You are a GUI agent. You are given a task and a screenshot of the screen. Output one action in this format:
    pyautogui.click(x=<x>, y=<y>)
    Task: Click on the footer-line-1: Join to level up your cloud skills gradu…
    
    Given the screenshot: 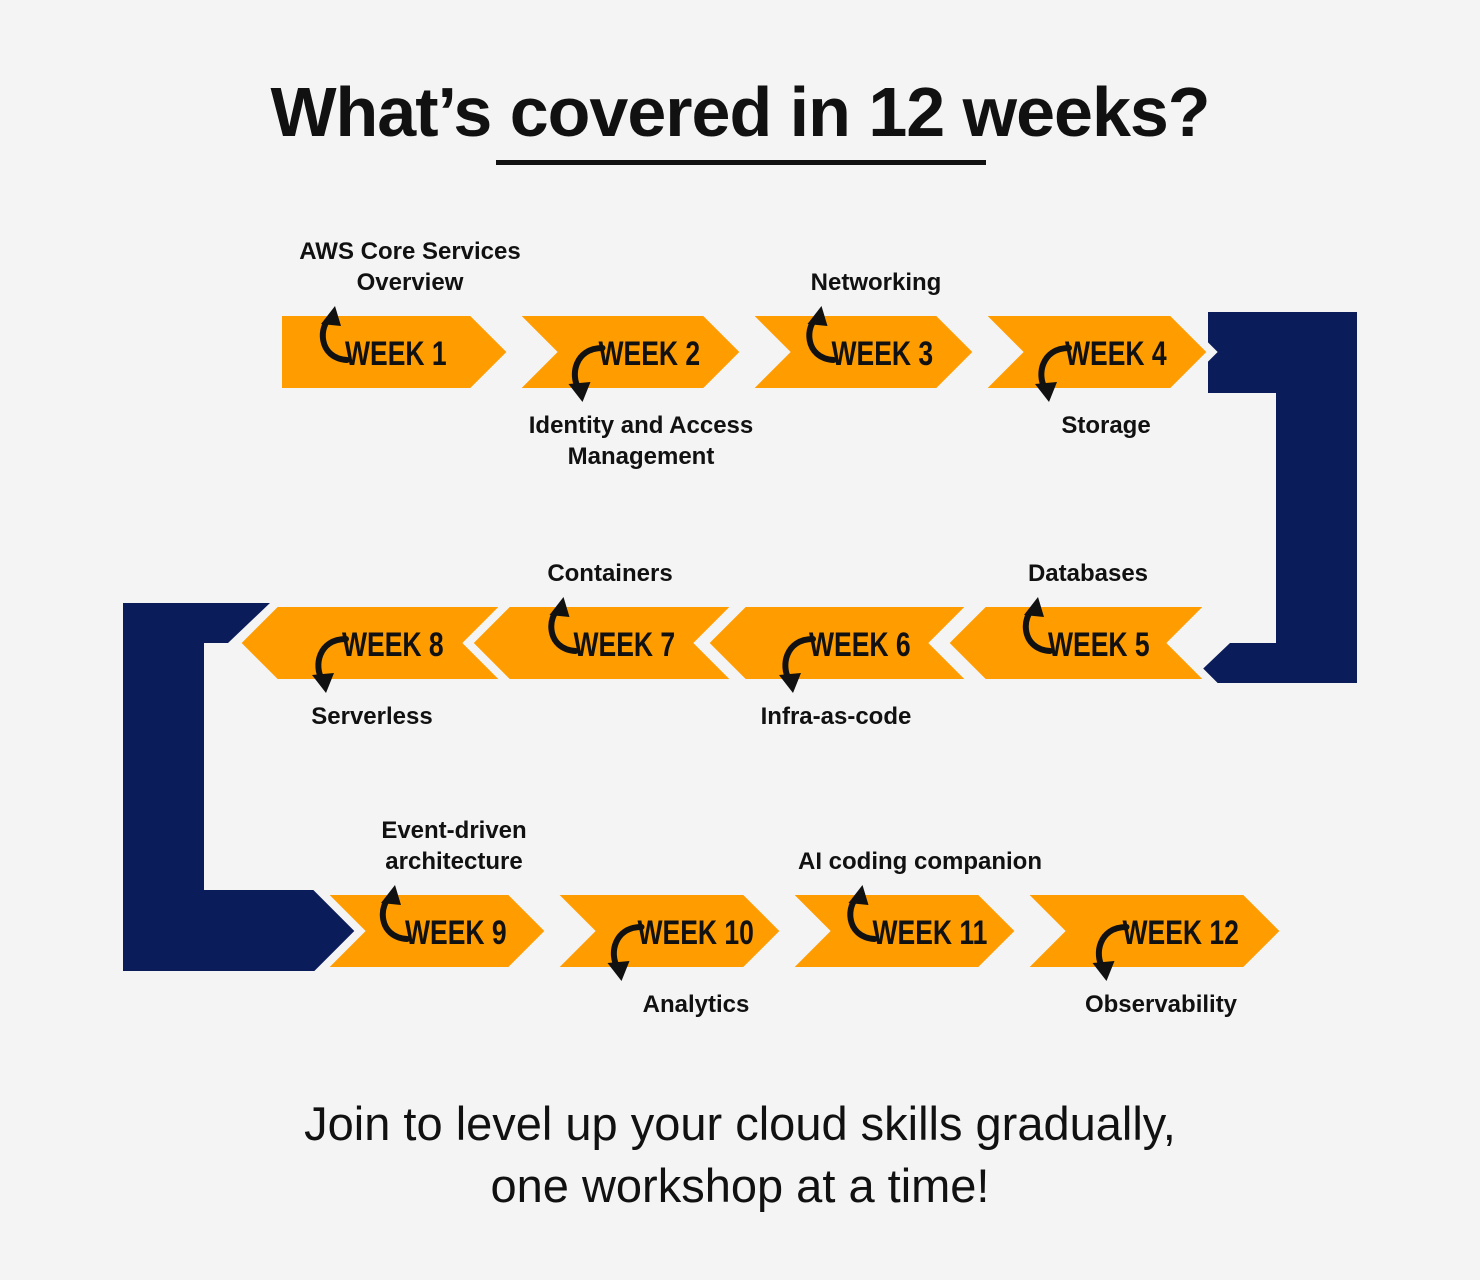 What is the action you would take?
    pyautogui.click(x=740, y=1123)
    